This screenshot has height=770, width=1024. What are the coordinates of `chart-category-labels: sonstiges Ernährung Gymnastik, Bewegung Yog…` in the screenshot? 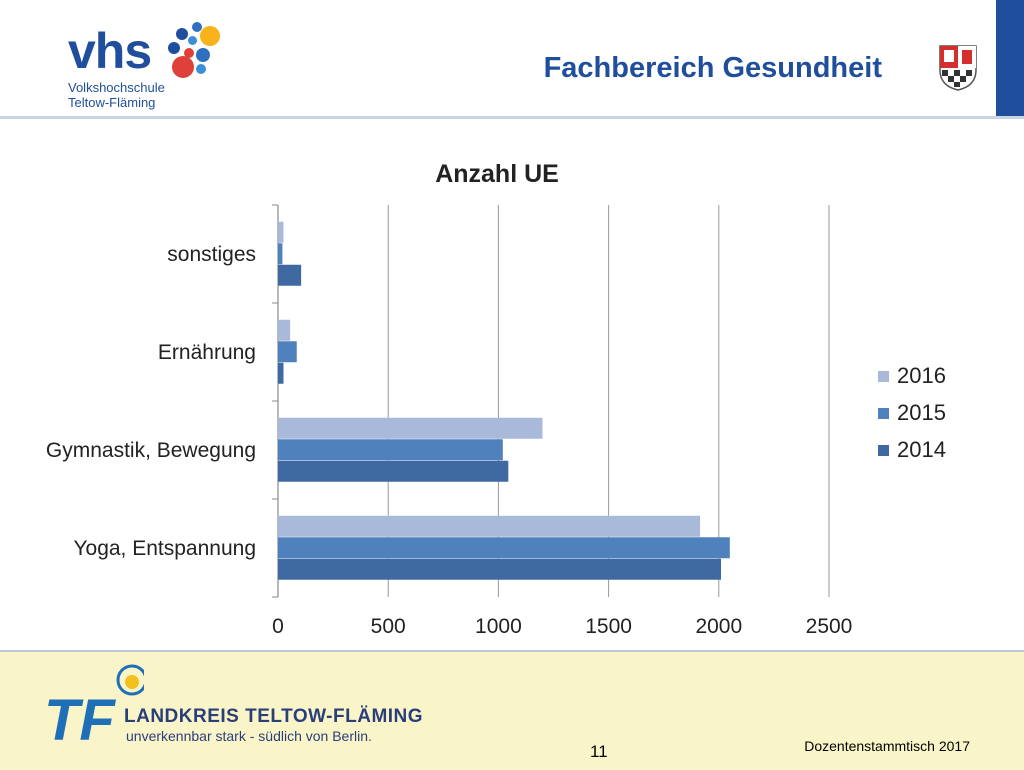 It's located at (151, 401).